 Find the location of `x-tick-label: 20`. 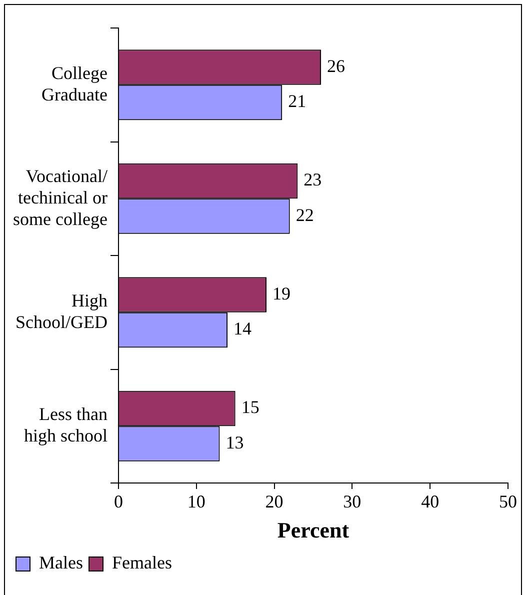

x-tick-label: 20 is located at coordinates (274, 502).